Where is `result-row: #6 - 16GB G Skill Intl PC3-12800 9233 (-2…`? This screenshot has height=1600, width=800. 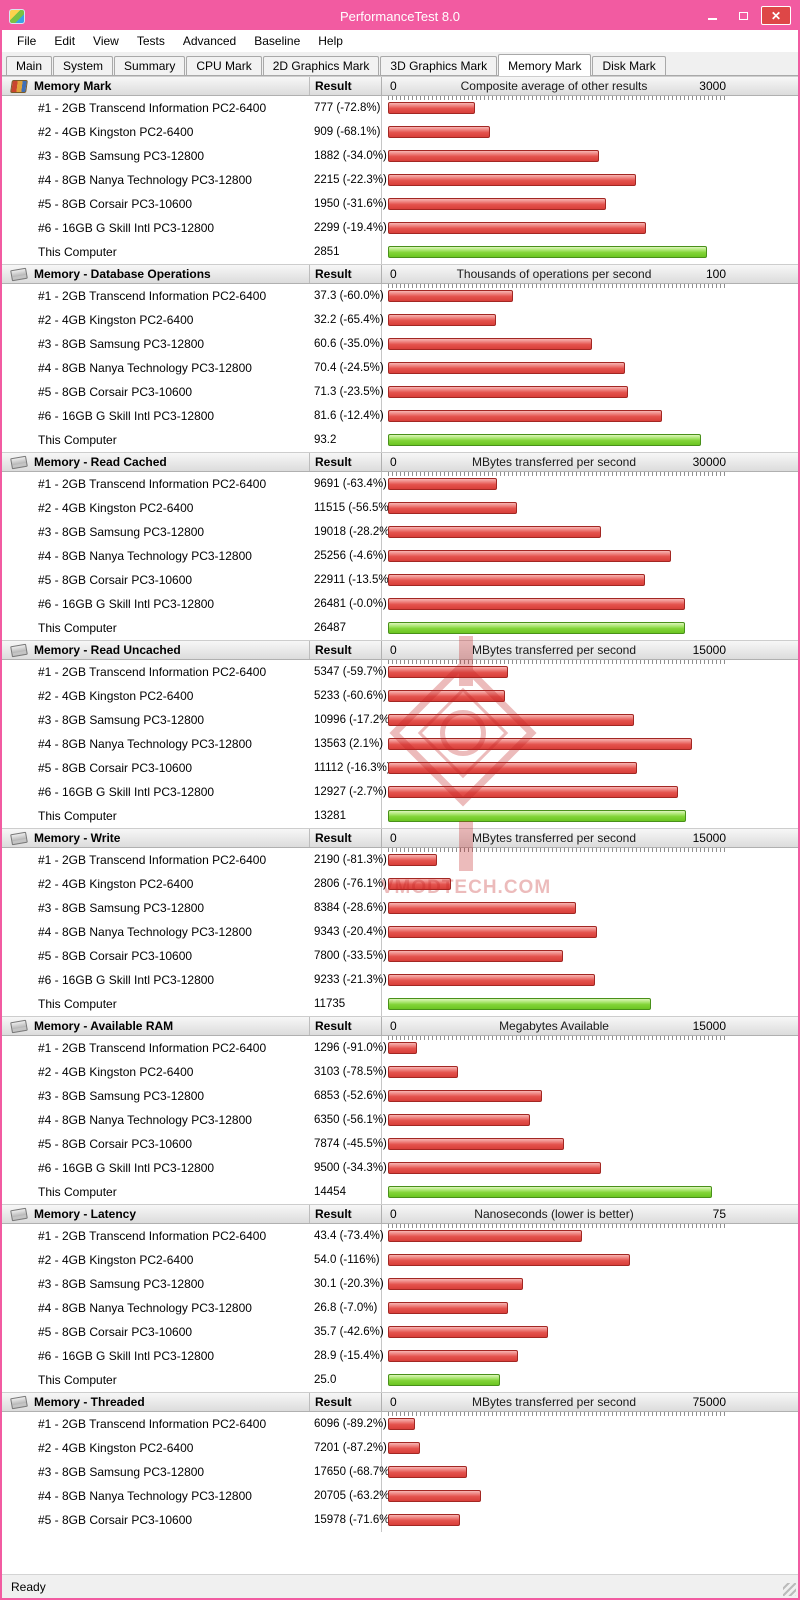
result-row: #6 - 16GB G Skill Intl PC3-12800 9233 (-2… is located at coordinates (400, 980).